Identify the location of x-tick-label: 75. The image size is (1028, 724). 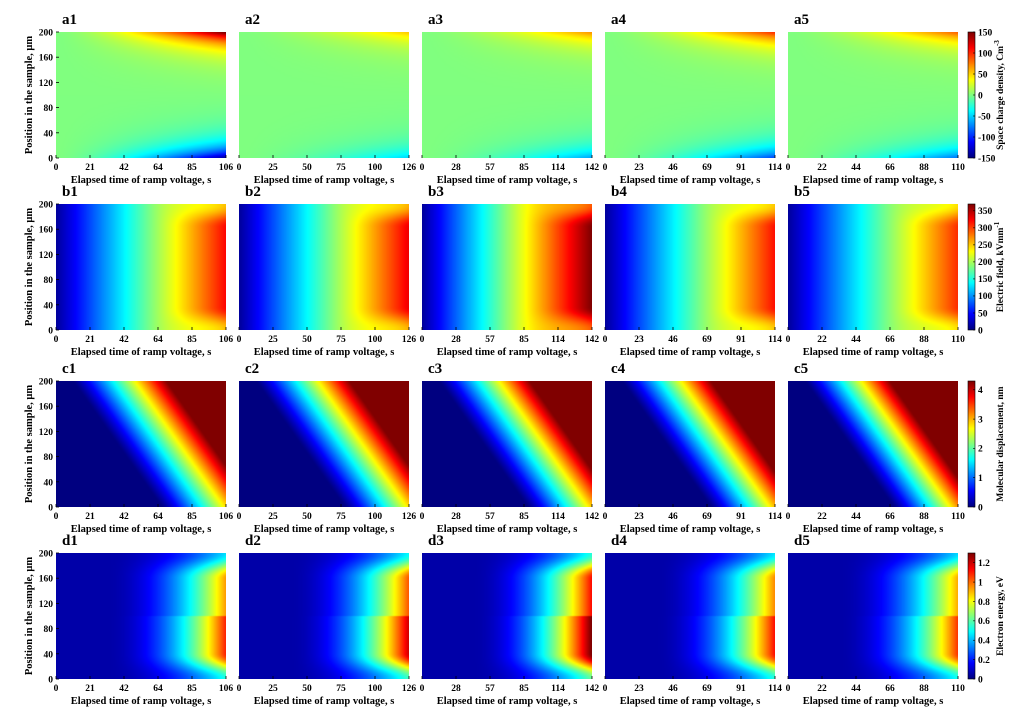
(341, 689).